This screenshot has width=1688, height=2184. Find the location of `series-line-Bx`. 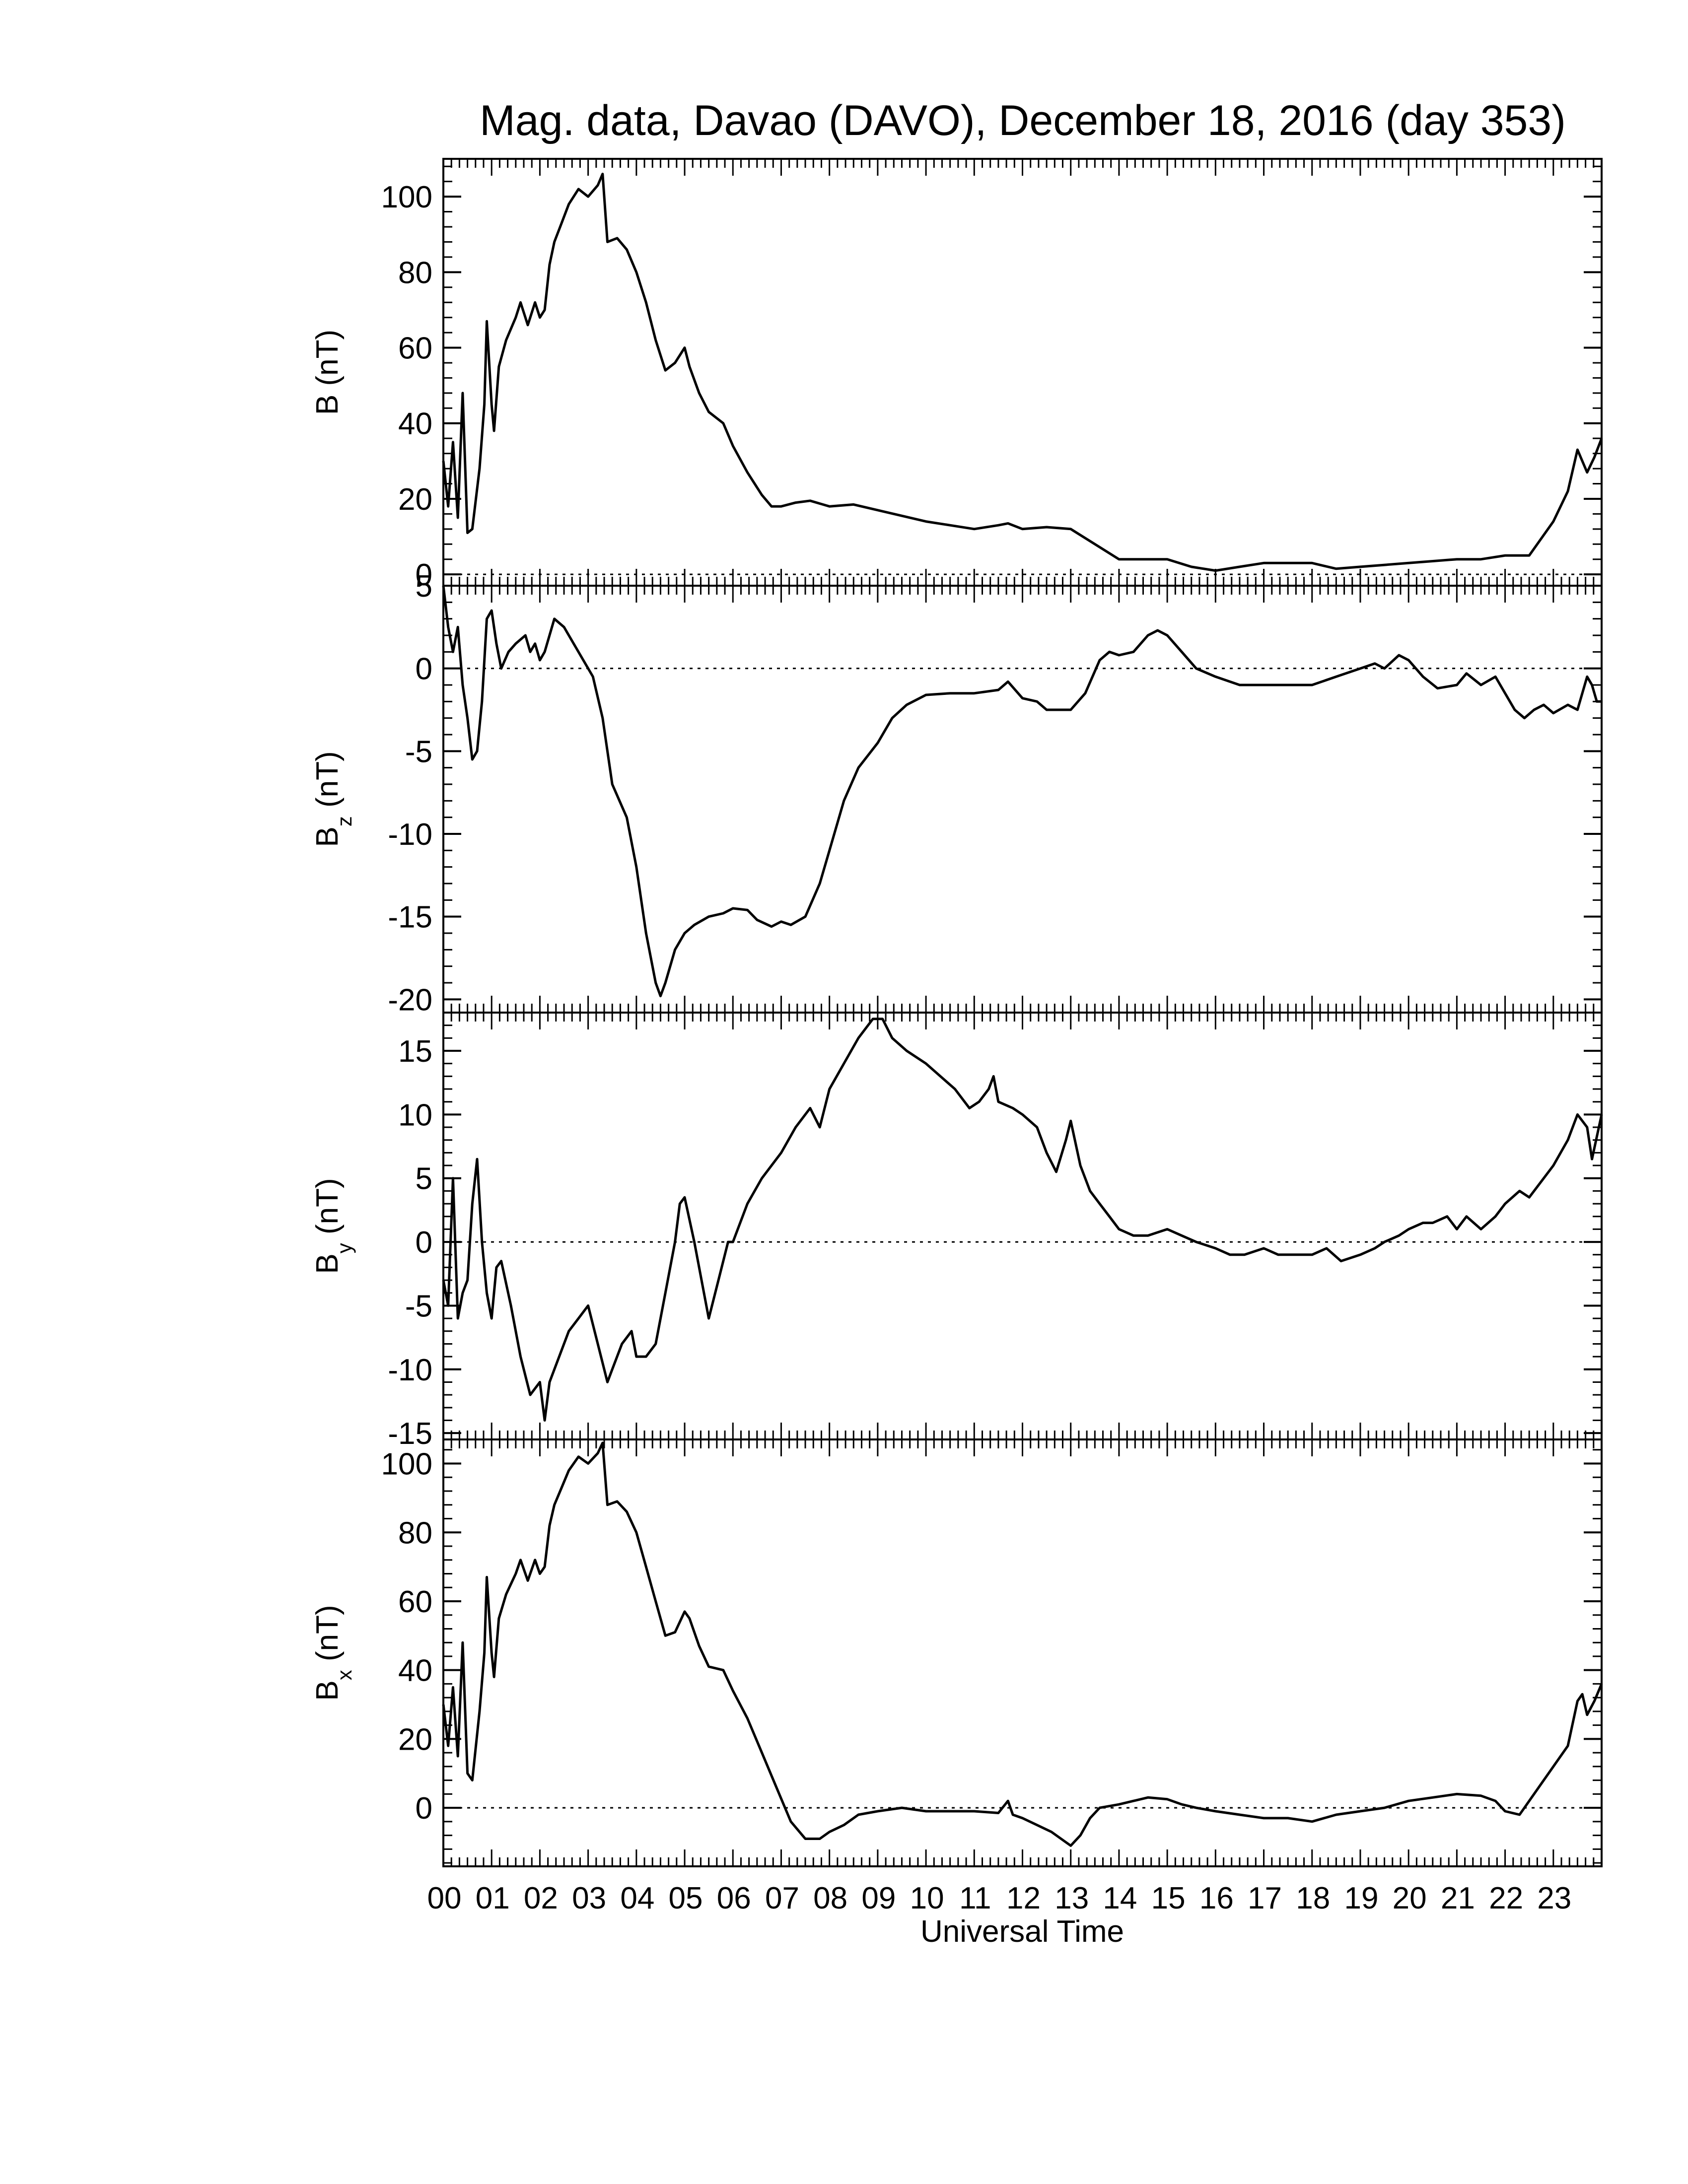

series-line-Bx is located at coordinates (1022, 1644).